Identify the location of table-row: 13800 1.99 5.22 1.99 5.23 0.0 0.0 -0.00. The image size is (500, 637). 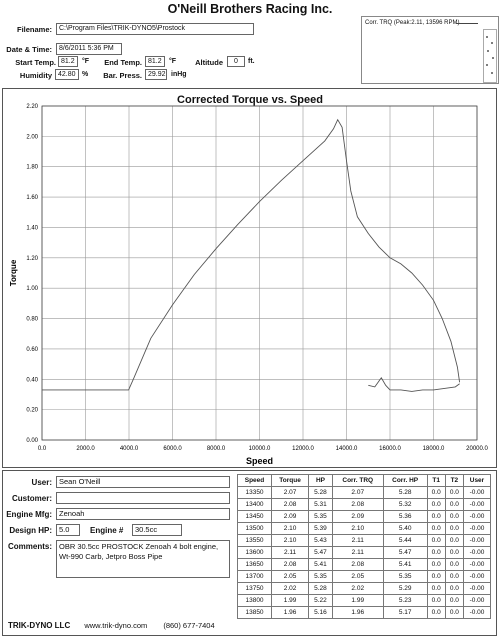
(364, 600).